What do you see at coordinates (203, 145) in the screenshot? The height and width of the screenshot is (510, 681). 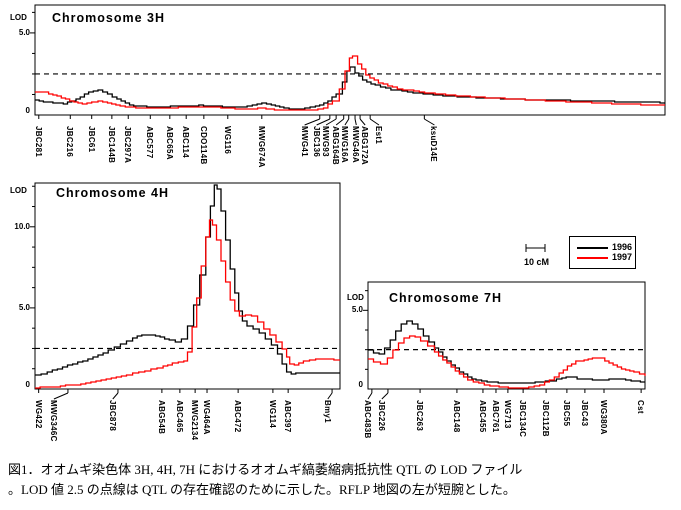 I see `marker-label-cdo114b: CDO114B` at bounding box center [203, 145].